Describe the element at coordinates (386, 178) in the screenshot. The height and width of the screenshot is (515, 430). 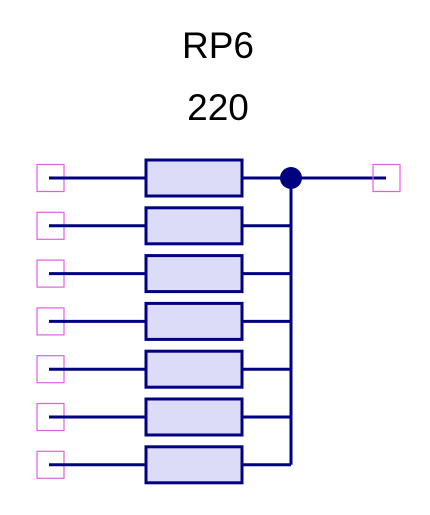
I see `common-pin` at that location.